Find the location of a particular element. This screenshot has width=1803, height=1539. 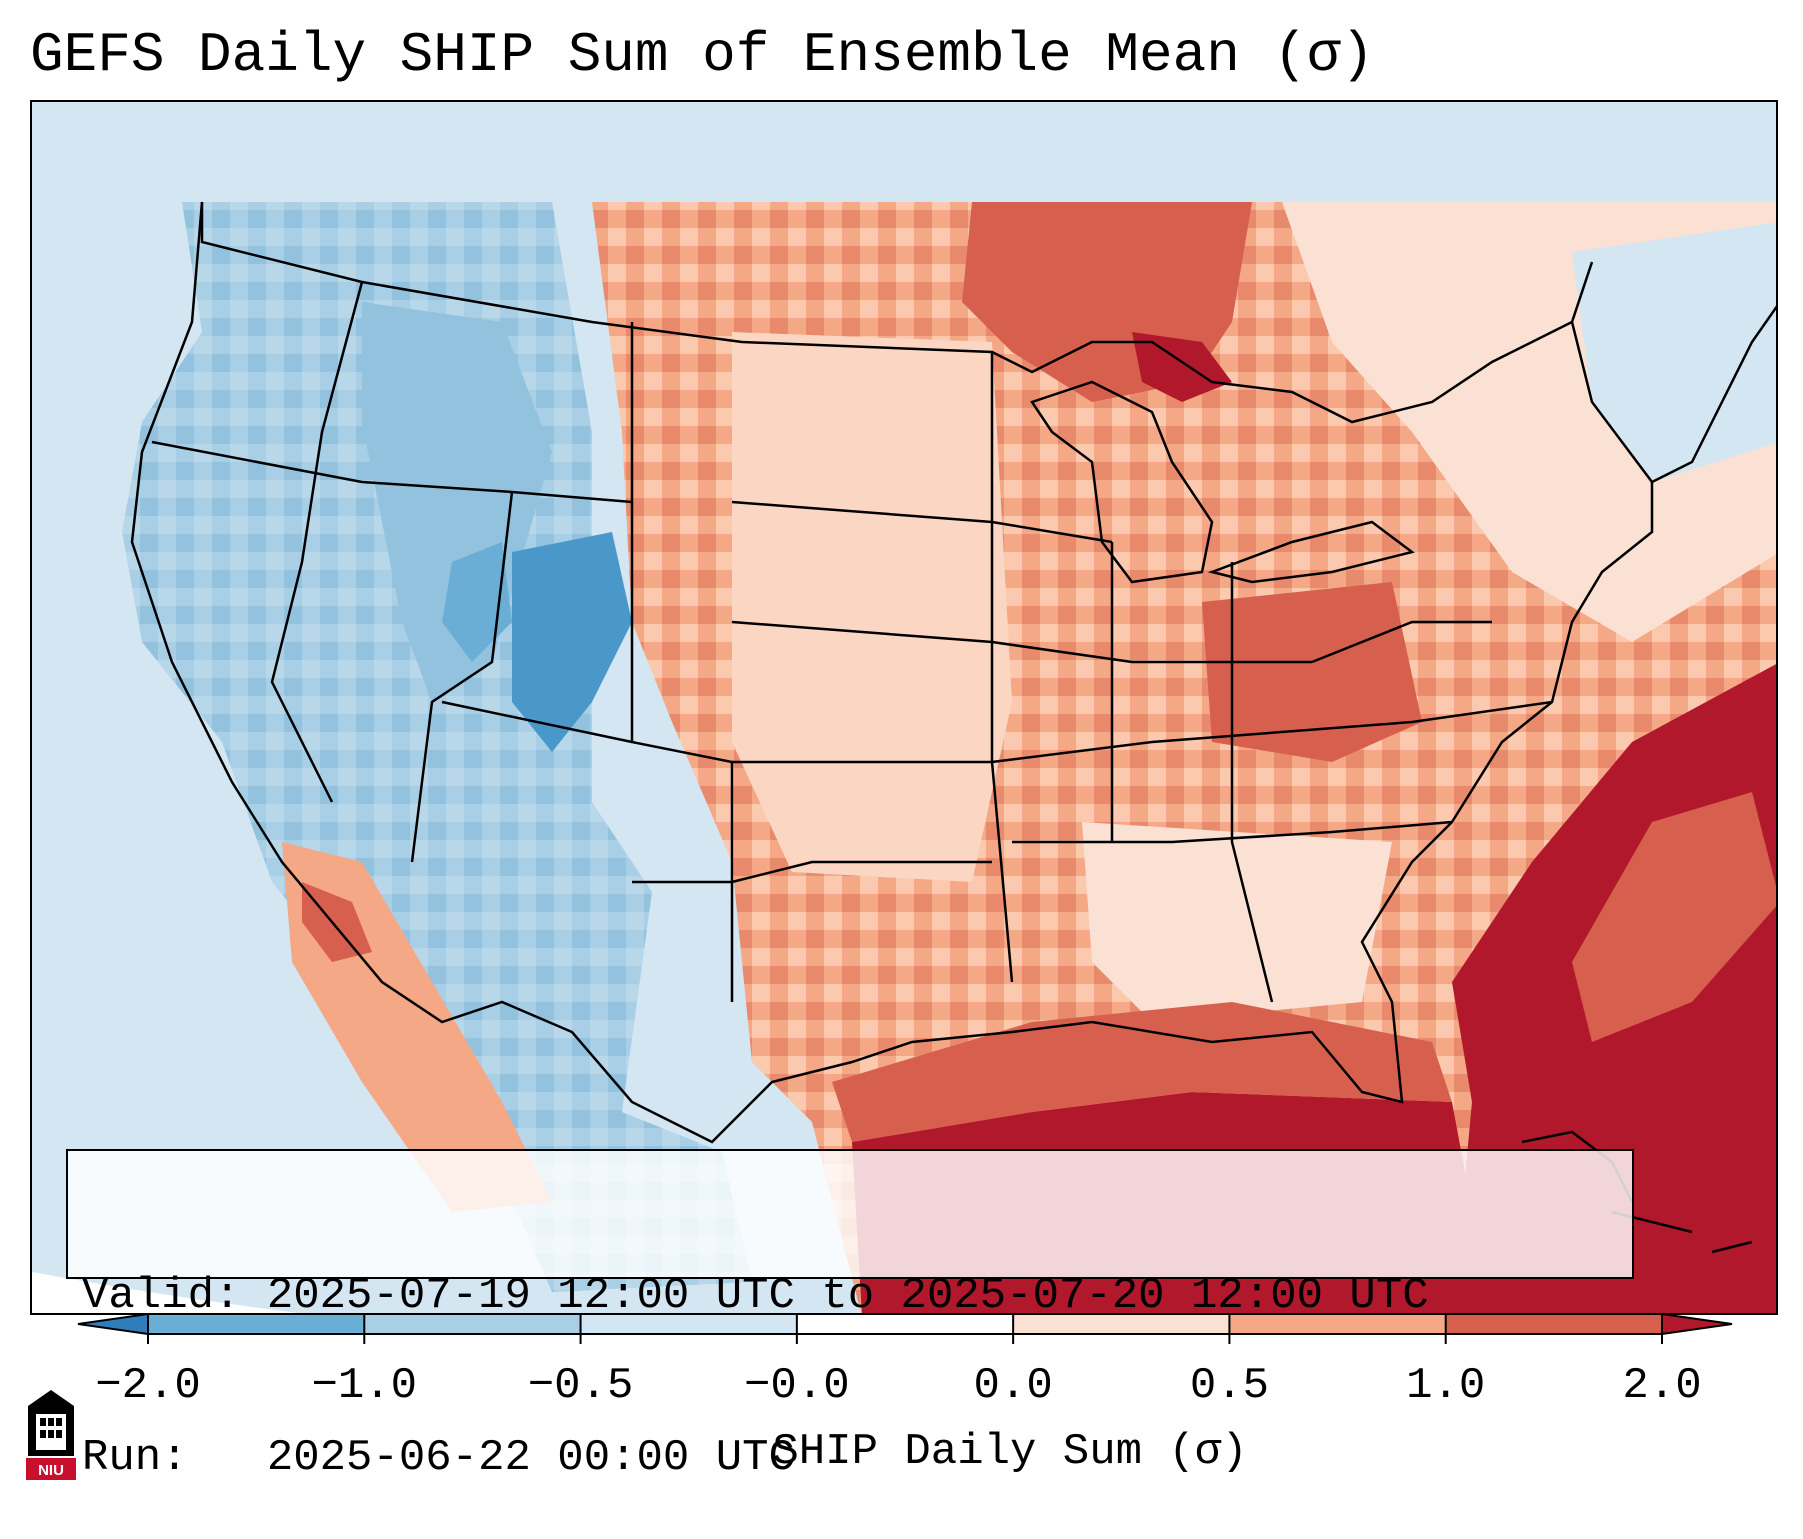

run-value: 2025-06-22 00:00 UTC is located at coordinates (530, 1458).